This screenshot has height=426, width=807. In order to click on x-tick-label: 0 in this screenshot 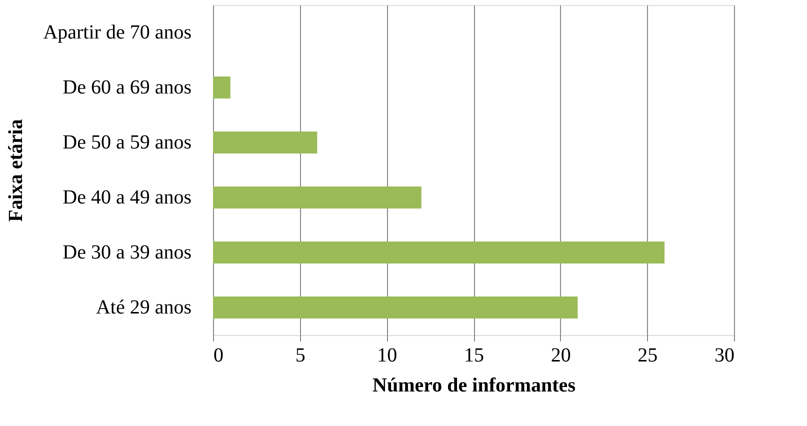, I will do `click(219, 355)`.